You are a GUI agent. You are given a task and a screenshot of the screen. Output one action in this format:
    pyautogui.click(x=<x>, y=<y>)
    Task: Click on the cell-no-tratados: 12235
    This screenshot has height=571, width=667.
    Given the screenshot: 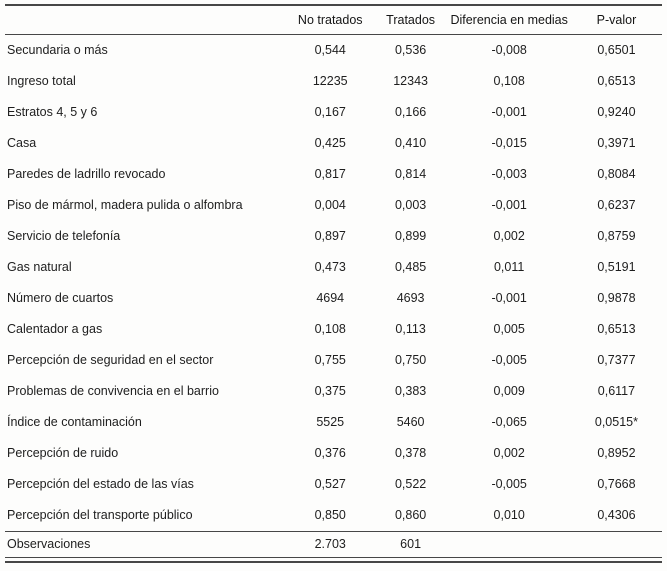 What is the action you would take?
    pyautogui.click(x=330, y=81)
    